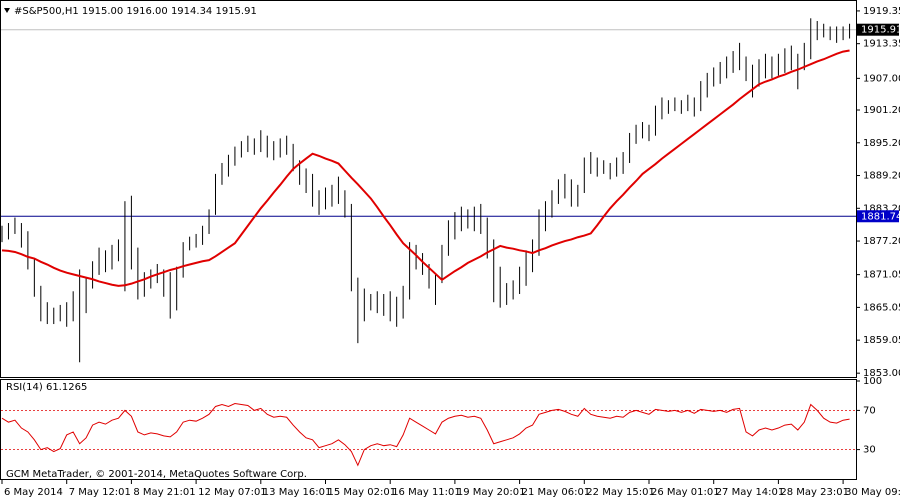 This screenshot has height=500, width=900. I want to click on y-tick-label: 1865.05, so click(881, 307).